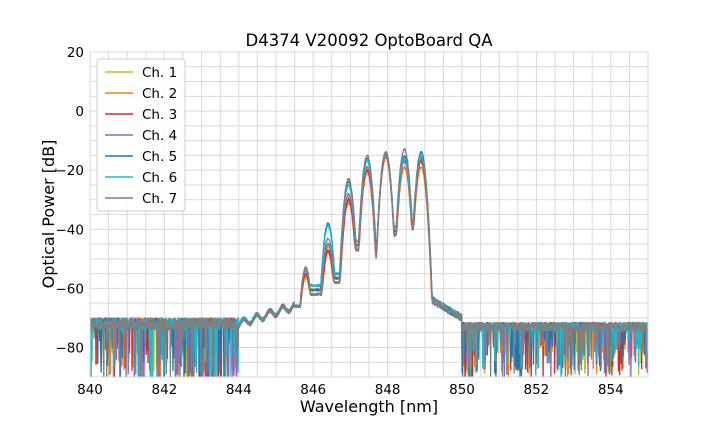  What do you see at coordinates (70, 230) in the screenshot?
I see `y-tick-label: −40` at bounding box center [70, 230].